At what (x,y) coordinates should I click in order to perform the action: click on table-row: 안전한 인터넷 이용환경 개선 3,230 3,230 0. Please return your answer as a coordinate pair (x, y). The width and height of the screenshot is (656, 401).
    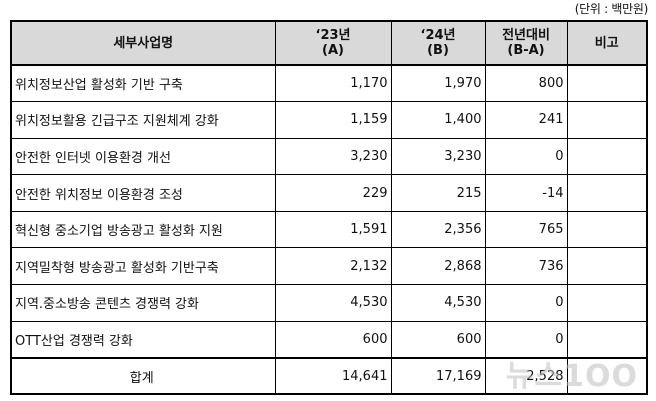
    Looking at the image, I should click on (329, 156).